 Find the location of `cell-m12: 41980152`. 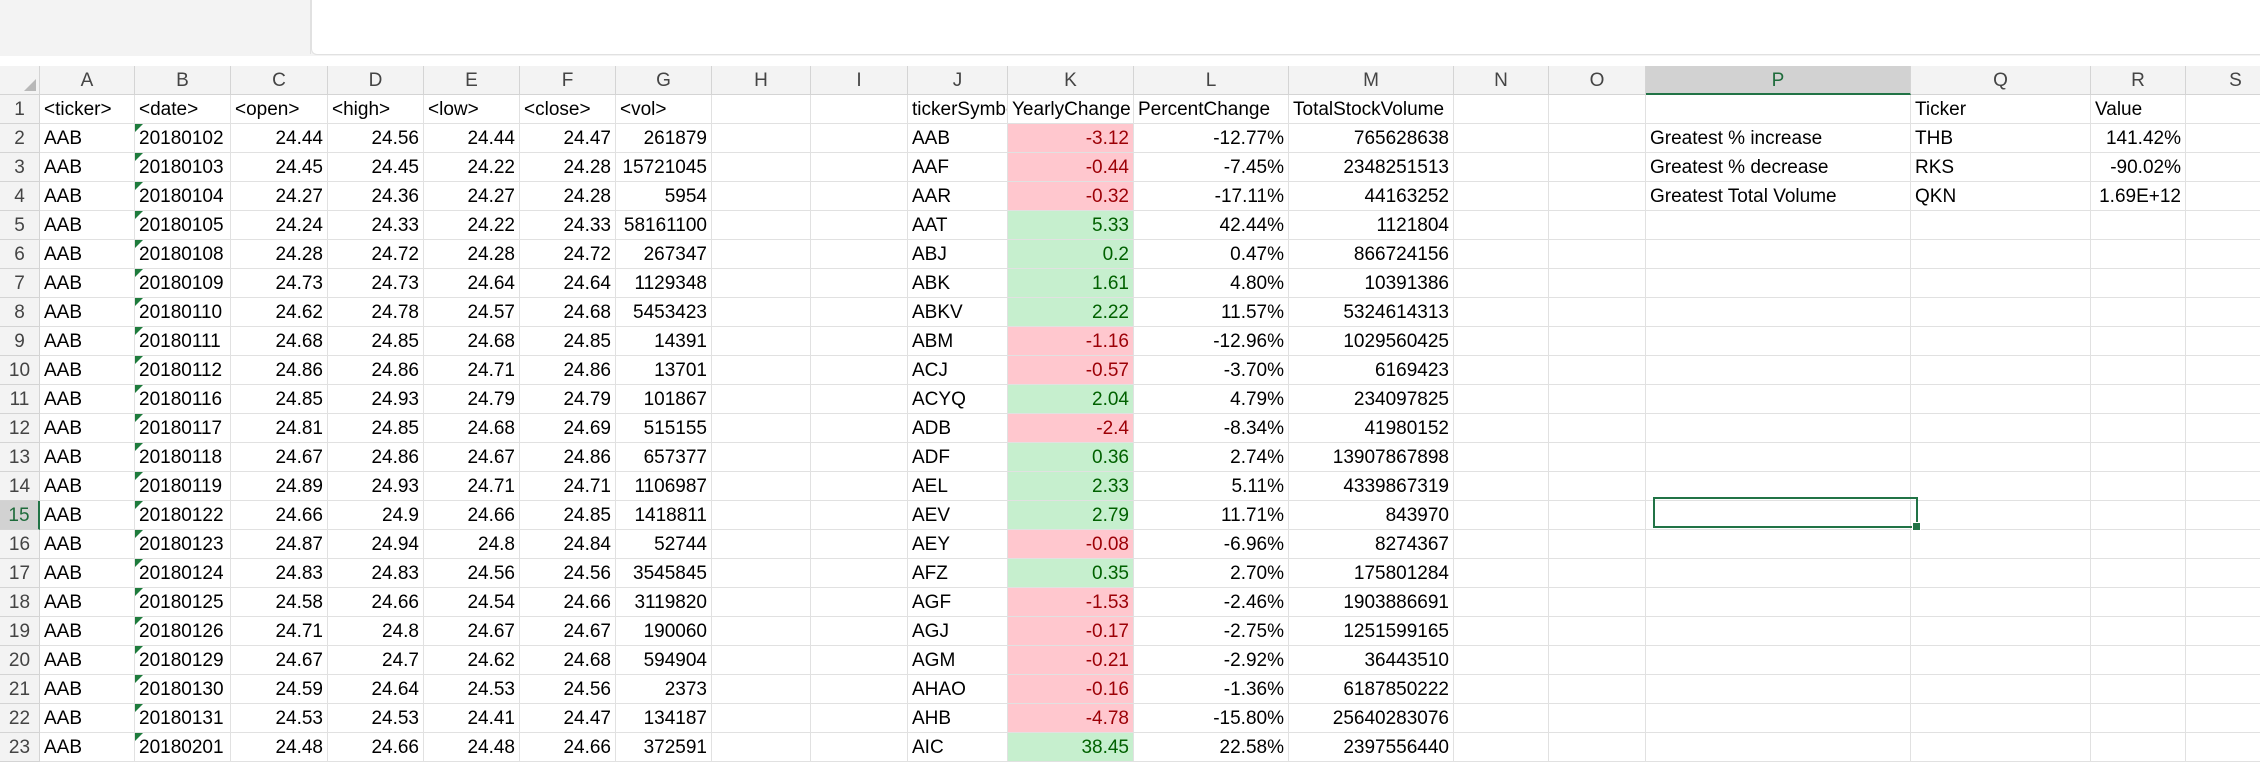

cell-m12: 41980152 is located at coordinates (1371, 428).